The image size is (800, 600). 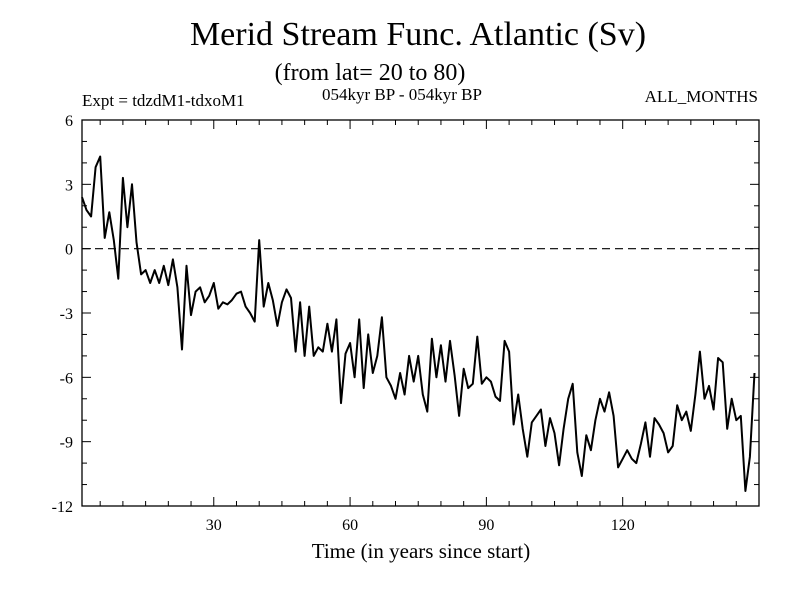 I want to click on y-tick-label: 0, so click(x=69, y=250).